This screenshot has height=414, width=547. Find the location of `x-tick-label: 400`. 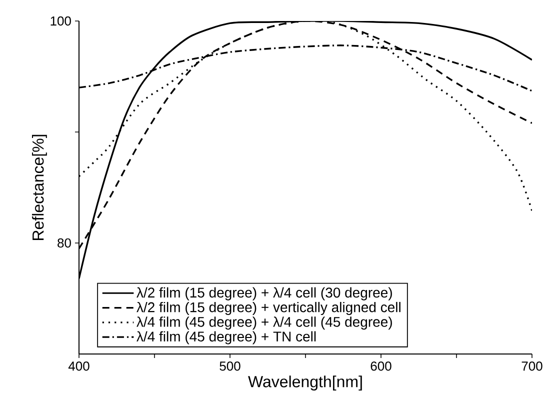

x-tick-label: 400 is located at coordinates (79, 366).